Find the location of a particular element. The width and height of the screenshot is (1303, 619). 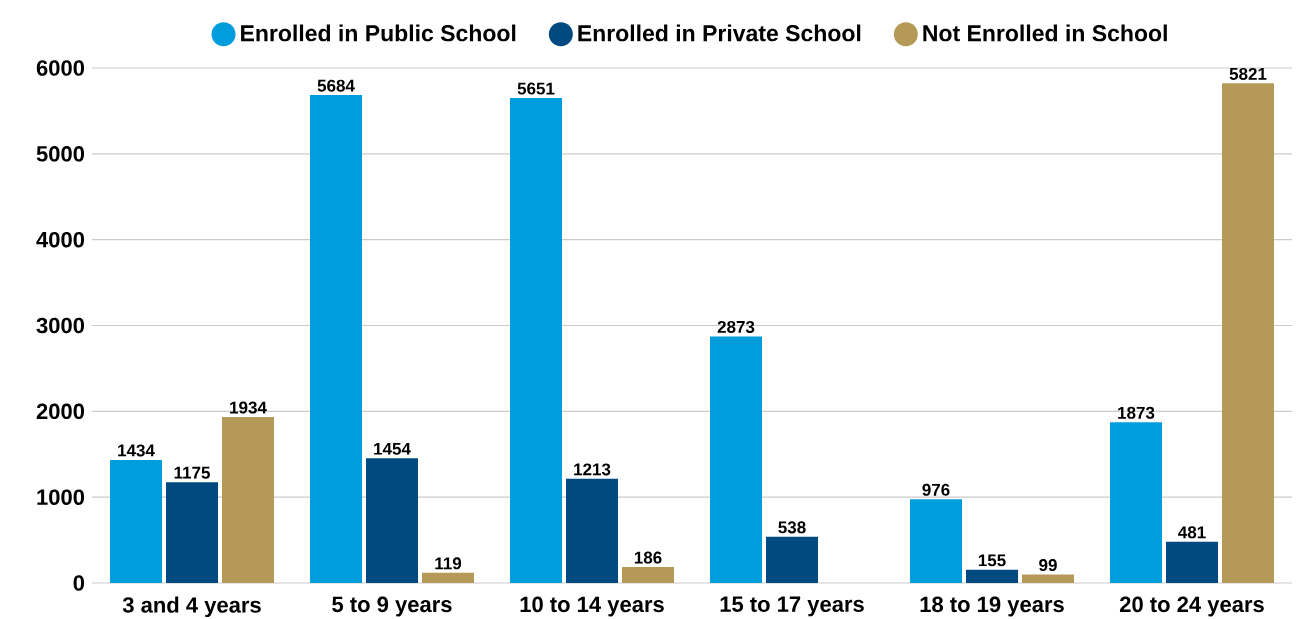

data-label: 99 is located at coordinates (1048, 565).